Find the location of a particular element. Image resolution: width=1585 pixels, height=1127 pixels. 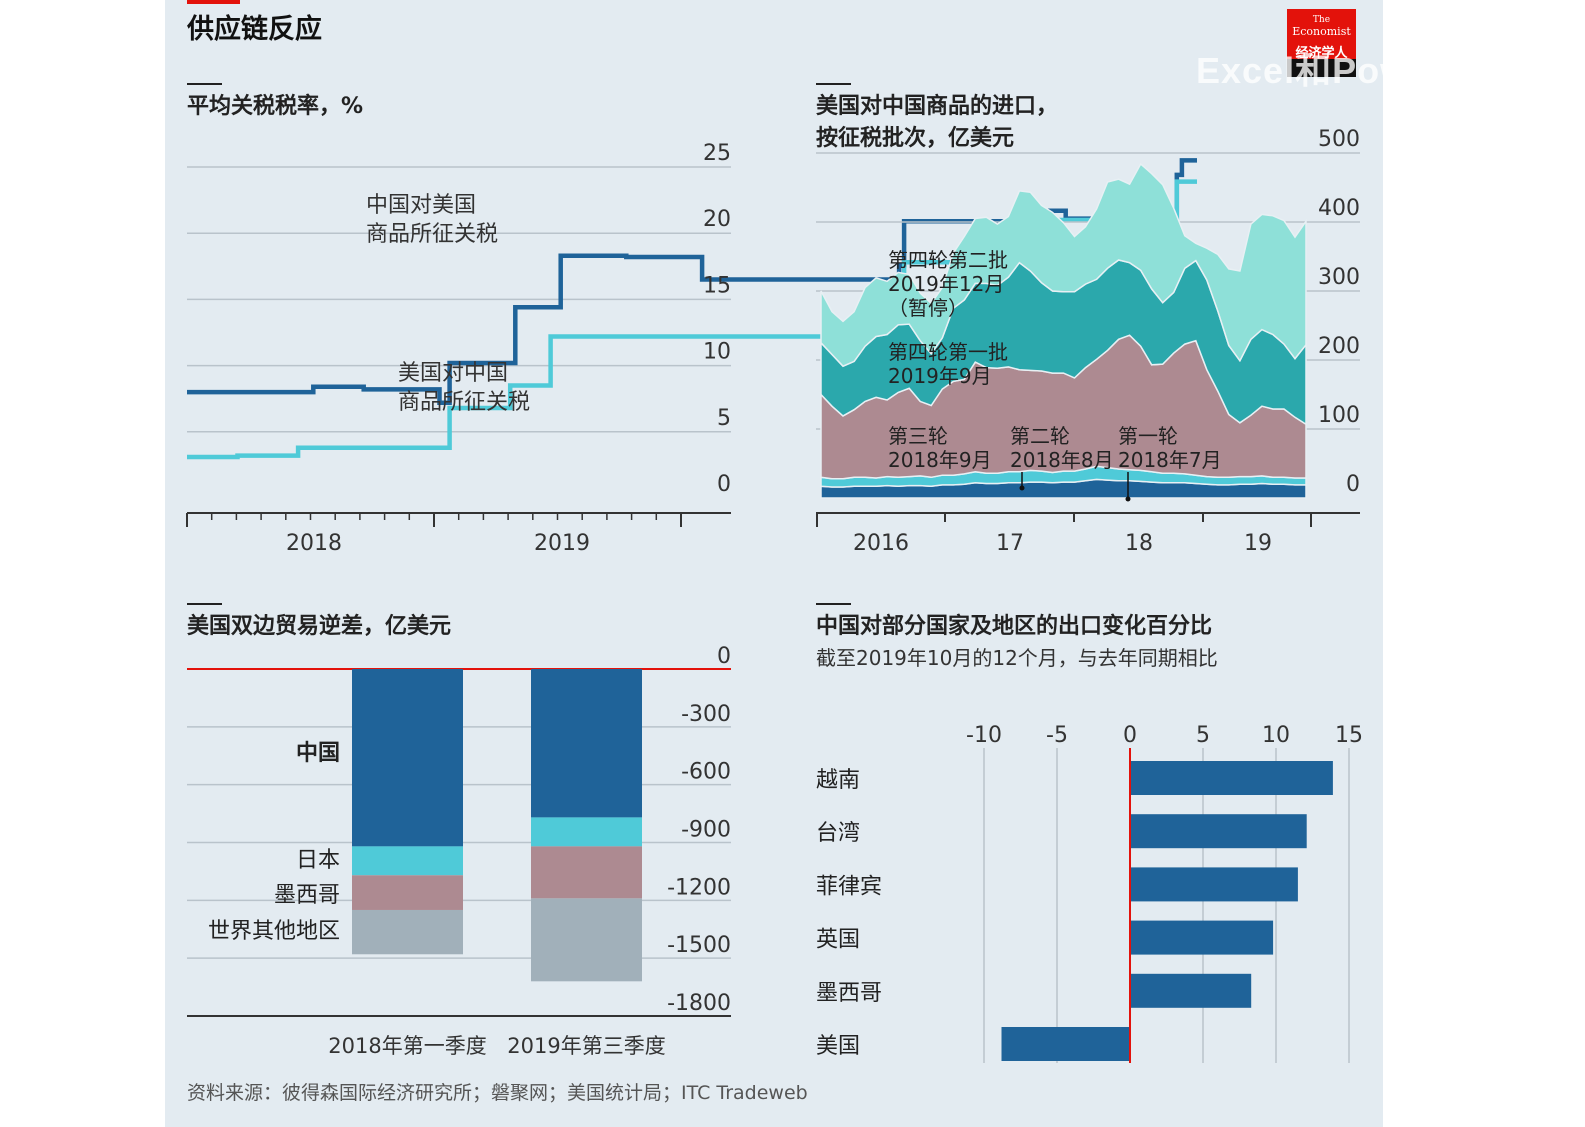

x-tick-label: 5 is located at coordinates (1203, 735).